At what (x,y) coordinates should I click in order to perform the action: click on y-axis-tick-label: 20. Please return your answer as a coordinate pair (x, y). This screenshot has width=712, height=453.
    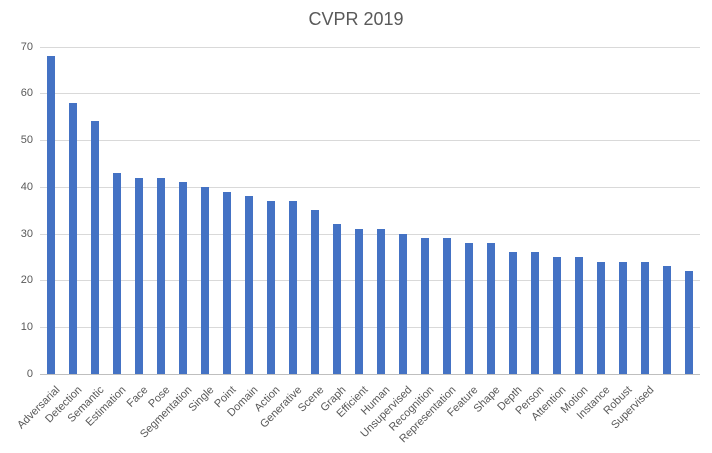
    Looking at the image, I should click on (26, 280).